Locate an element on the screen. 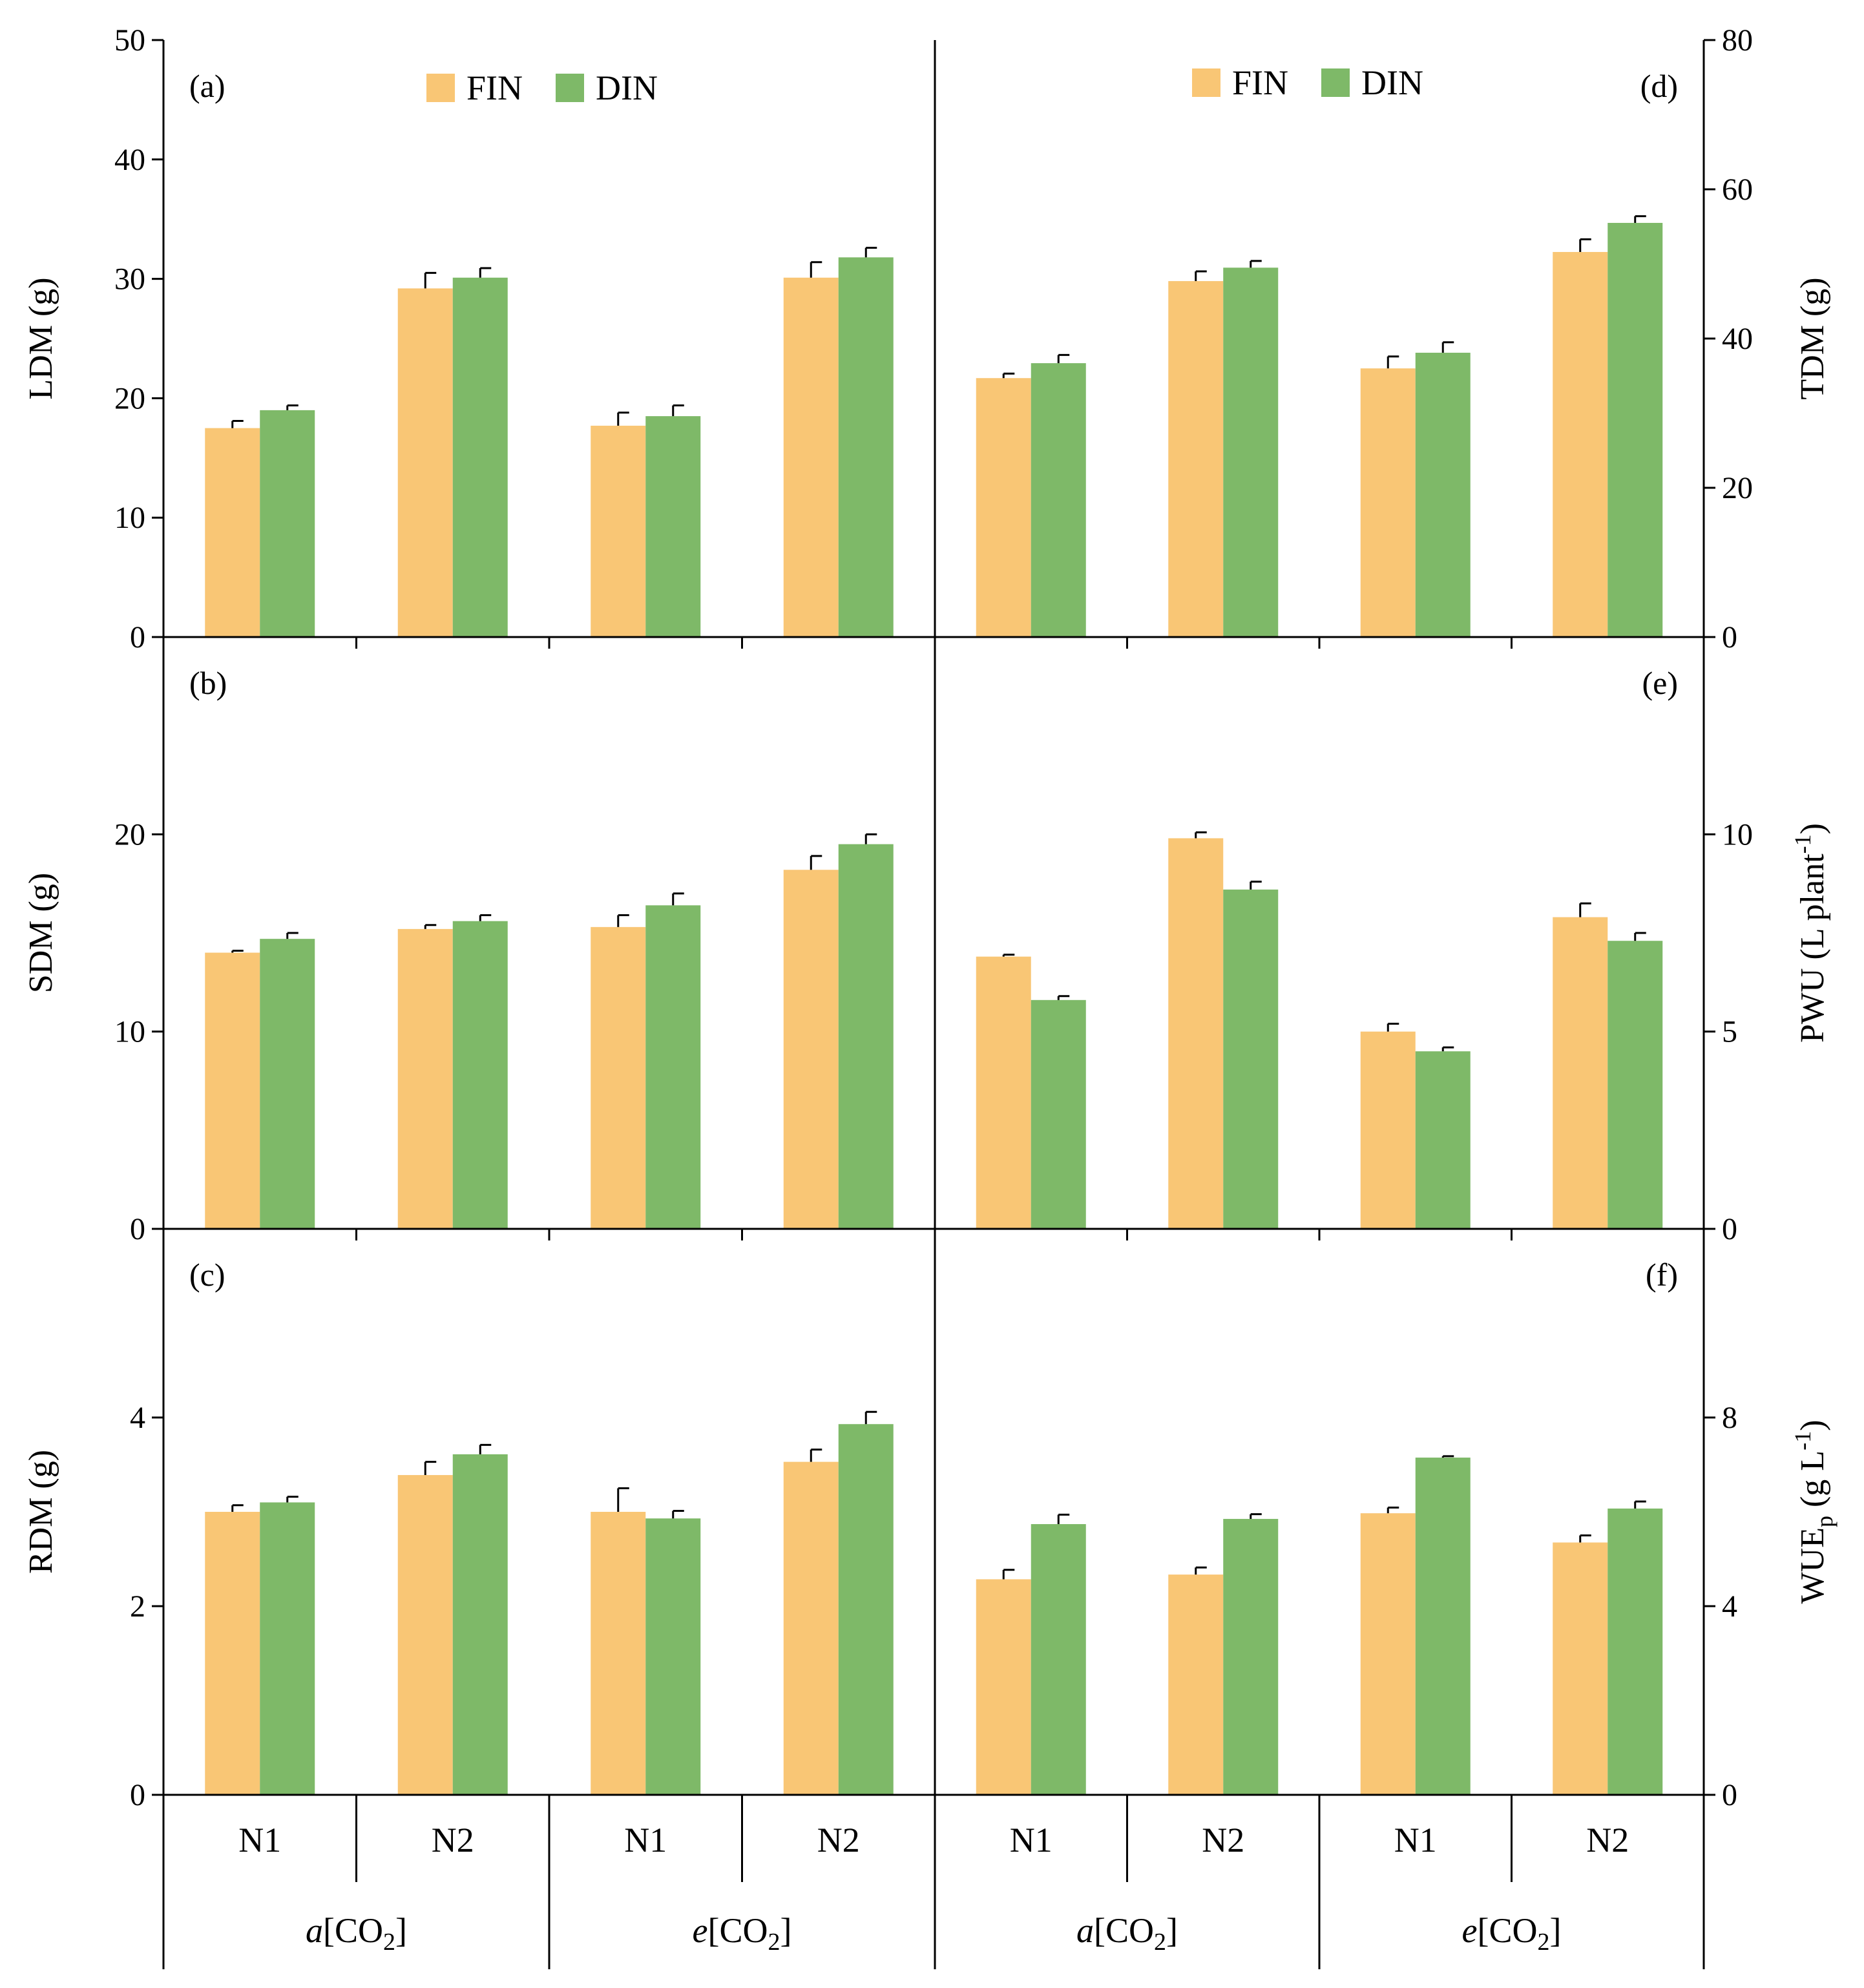  panel-e: 0 5 10 (e) PWU (L plant-1) is located at coordinates (1404, 955).